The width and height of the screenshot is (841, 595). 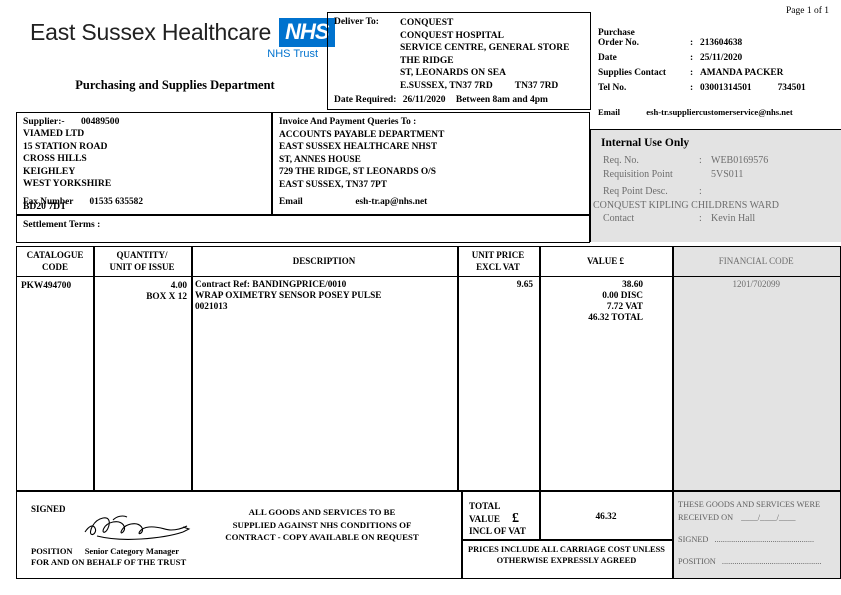 What do you see at coordinates (515, 518) in the screenshot?
I see `pound-symbol: £` at bounding box center [515, 518].